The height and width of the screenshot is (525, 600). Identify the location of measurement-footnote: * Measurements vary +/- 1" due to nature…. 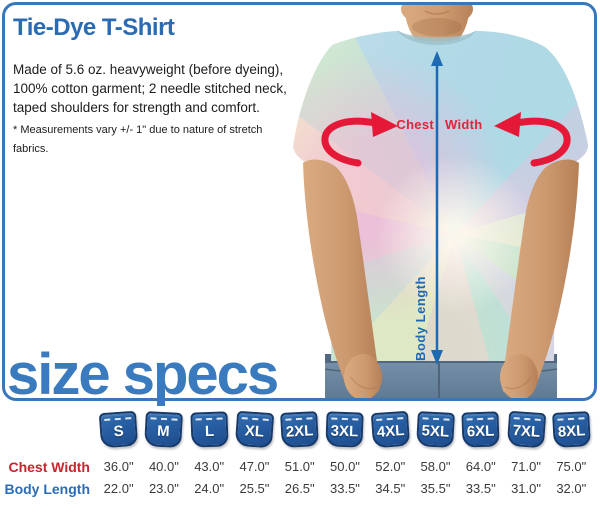
(138, 139).